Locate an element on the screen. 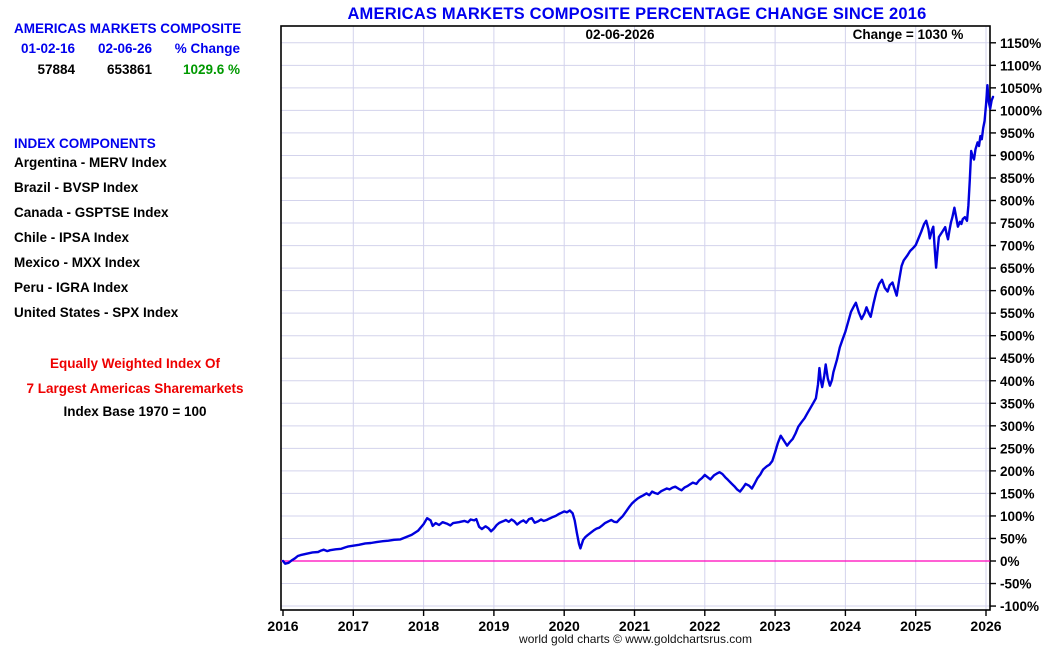 The width and height of the screenshot is (1050, 650). x-axis-tick-label: 2017 is located at coordinates (353, 626).